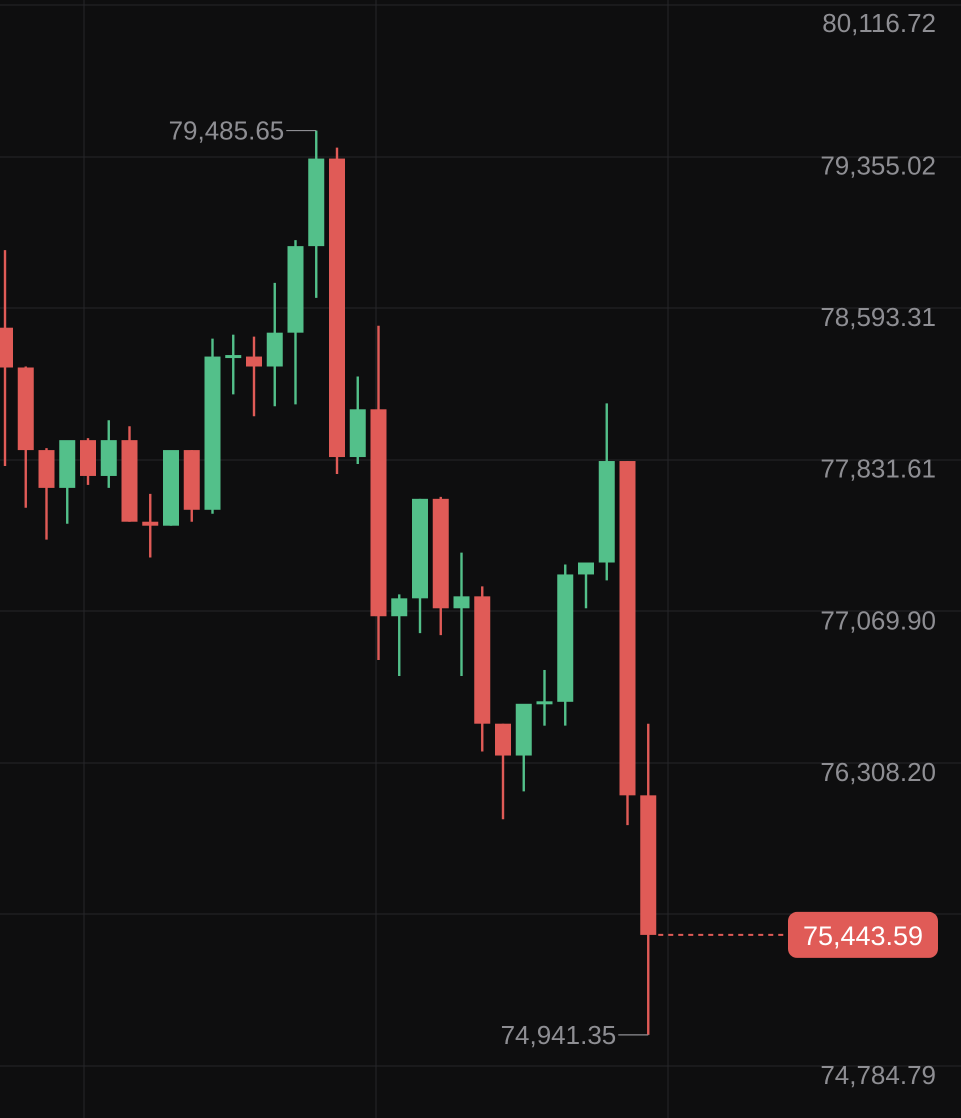 The height and width of the screenshot is (1118, 961). I want to click on min-price-label: 74,941.35, so click(559, 1035).